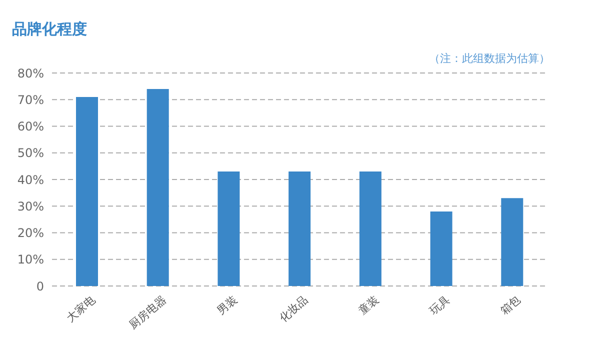 The image size is (590, 348). What do you see at coordinates (369, 305) in the screenshot?
I see `x-tick-label: 童装` at bounding box center [369, 305].